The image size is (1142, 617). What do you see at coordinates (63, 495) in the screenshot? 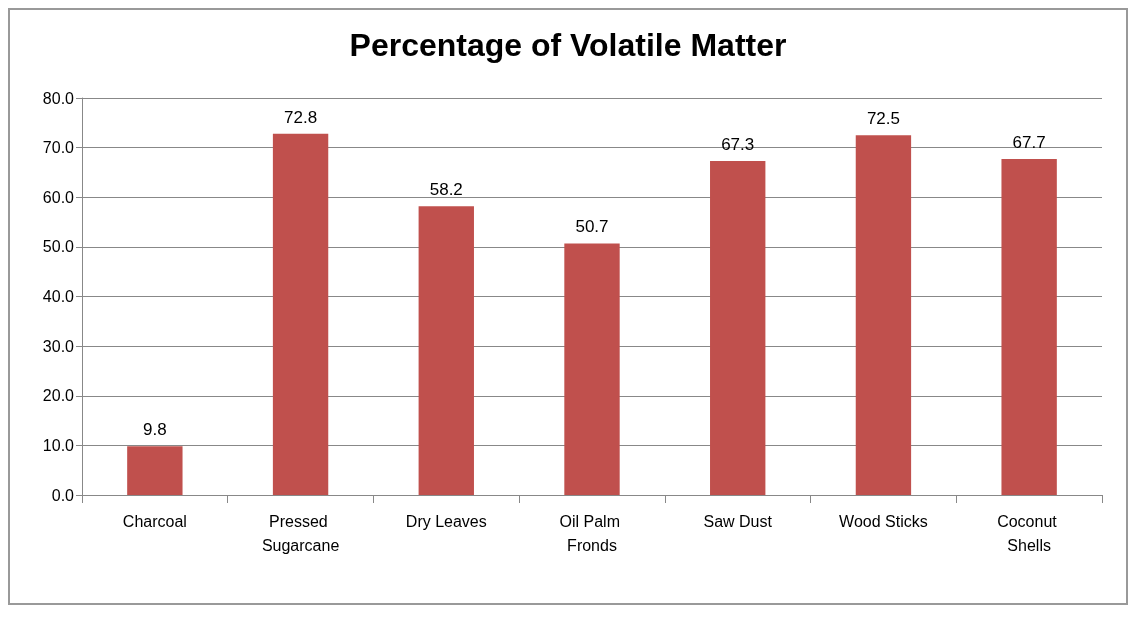
I see `y-tick-label: 0.0` at bounding box center [63, 495].